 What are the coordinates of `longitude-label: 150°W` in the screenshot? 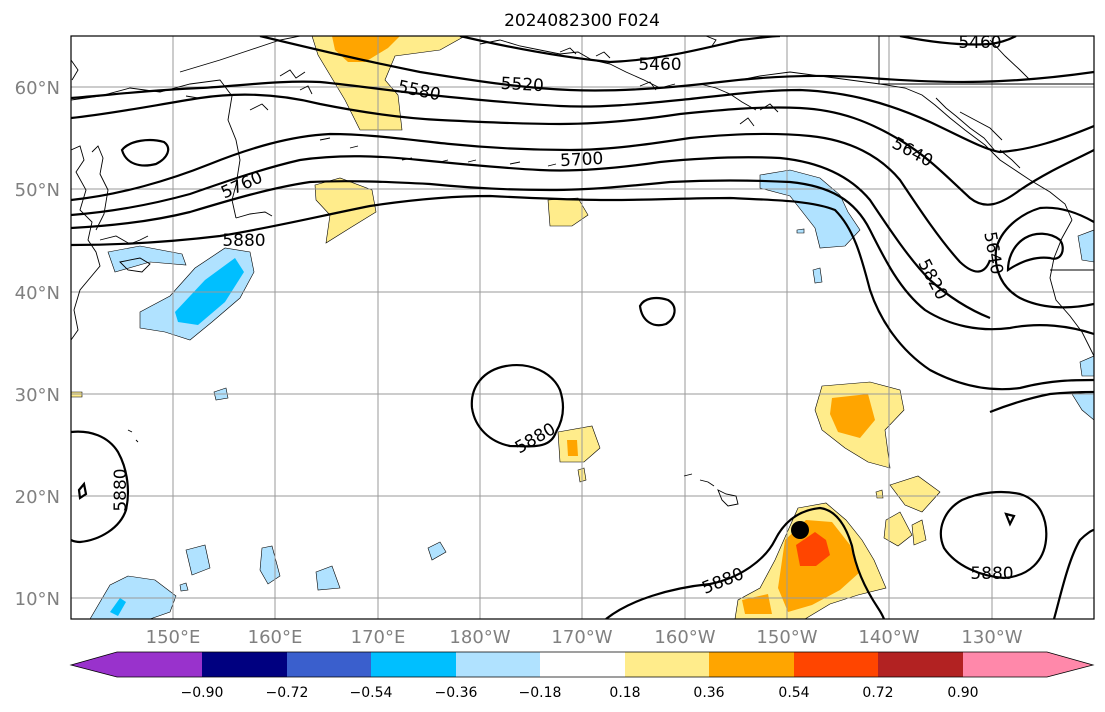 It's located at (786, 637).